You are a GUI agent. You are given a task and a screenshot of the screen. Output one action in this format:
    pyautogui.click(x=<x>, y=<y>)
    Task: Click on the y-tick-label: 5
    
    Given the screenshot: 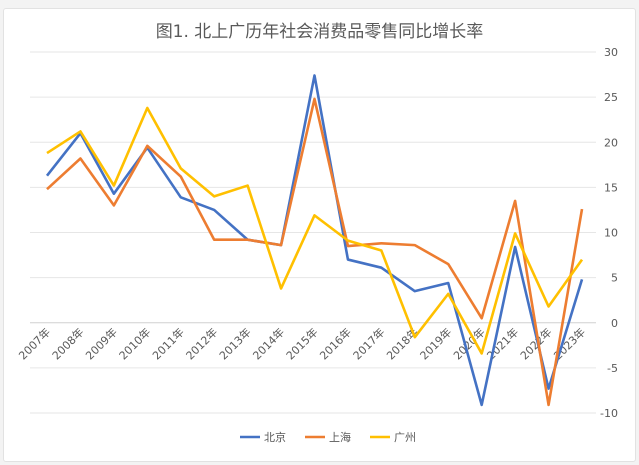 What is the action you would take?
    pyautogui.click(x=614, y=278)
    